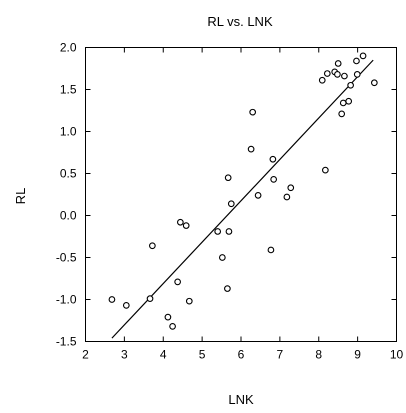  I want to click on x-tick-label: 5, so click(202, 355).